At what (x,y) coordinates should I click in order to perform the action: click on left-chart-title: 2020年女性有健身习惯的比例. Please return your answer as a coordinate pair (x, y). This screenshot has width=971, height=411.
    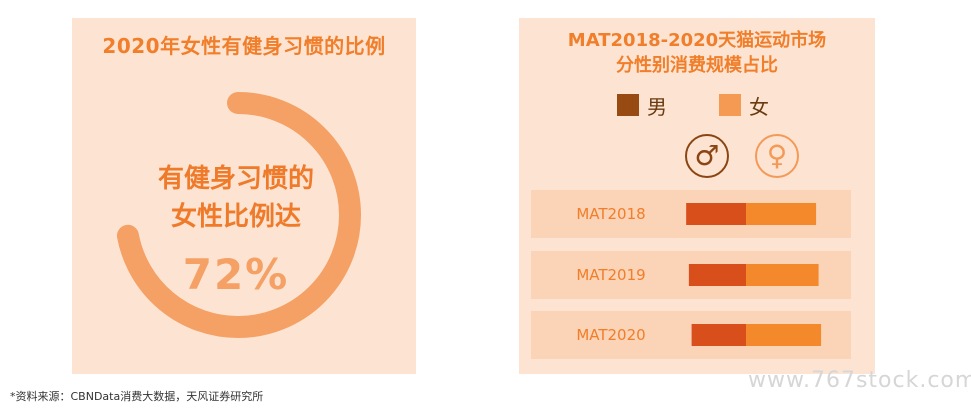
    Looking at the image, I should click on (244, 46).